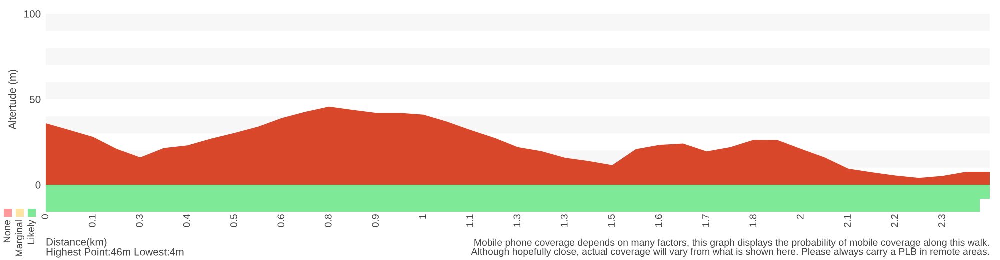 Image resolution: width=1000 pixels, height=260 pixels. What do you see at coordinates (753, 220) in the screenshot?
I see `x-tick-label: 1.8` at bounding box center [753, 220].